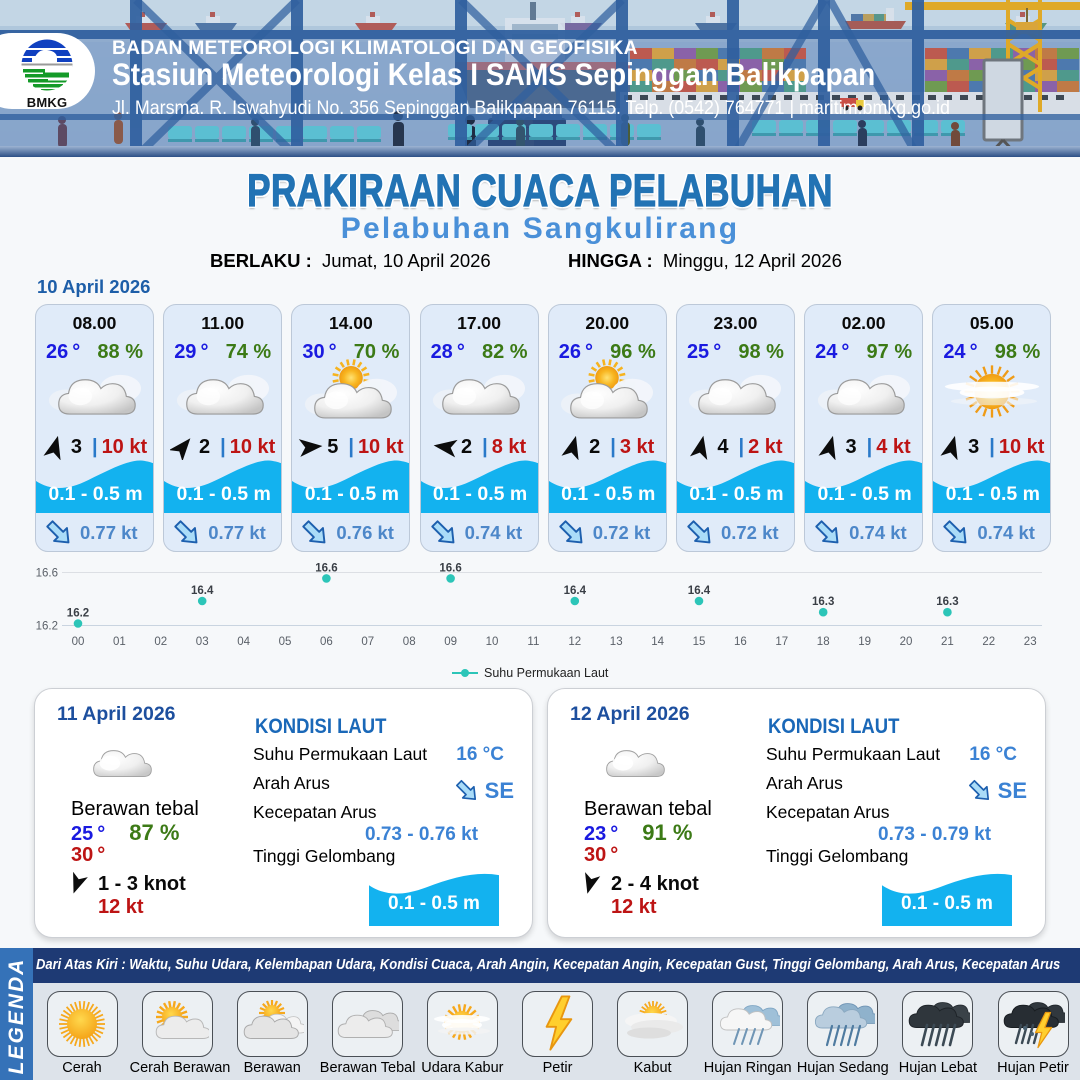 The width and height of the screenshot is (1080, 1080). Describe the element at coordinates (243, 642) in the screenshot. I see `svg-text: 04` at that location.